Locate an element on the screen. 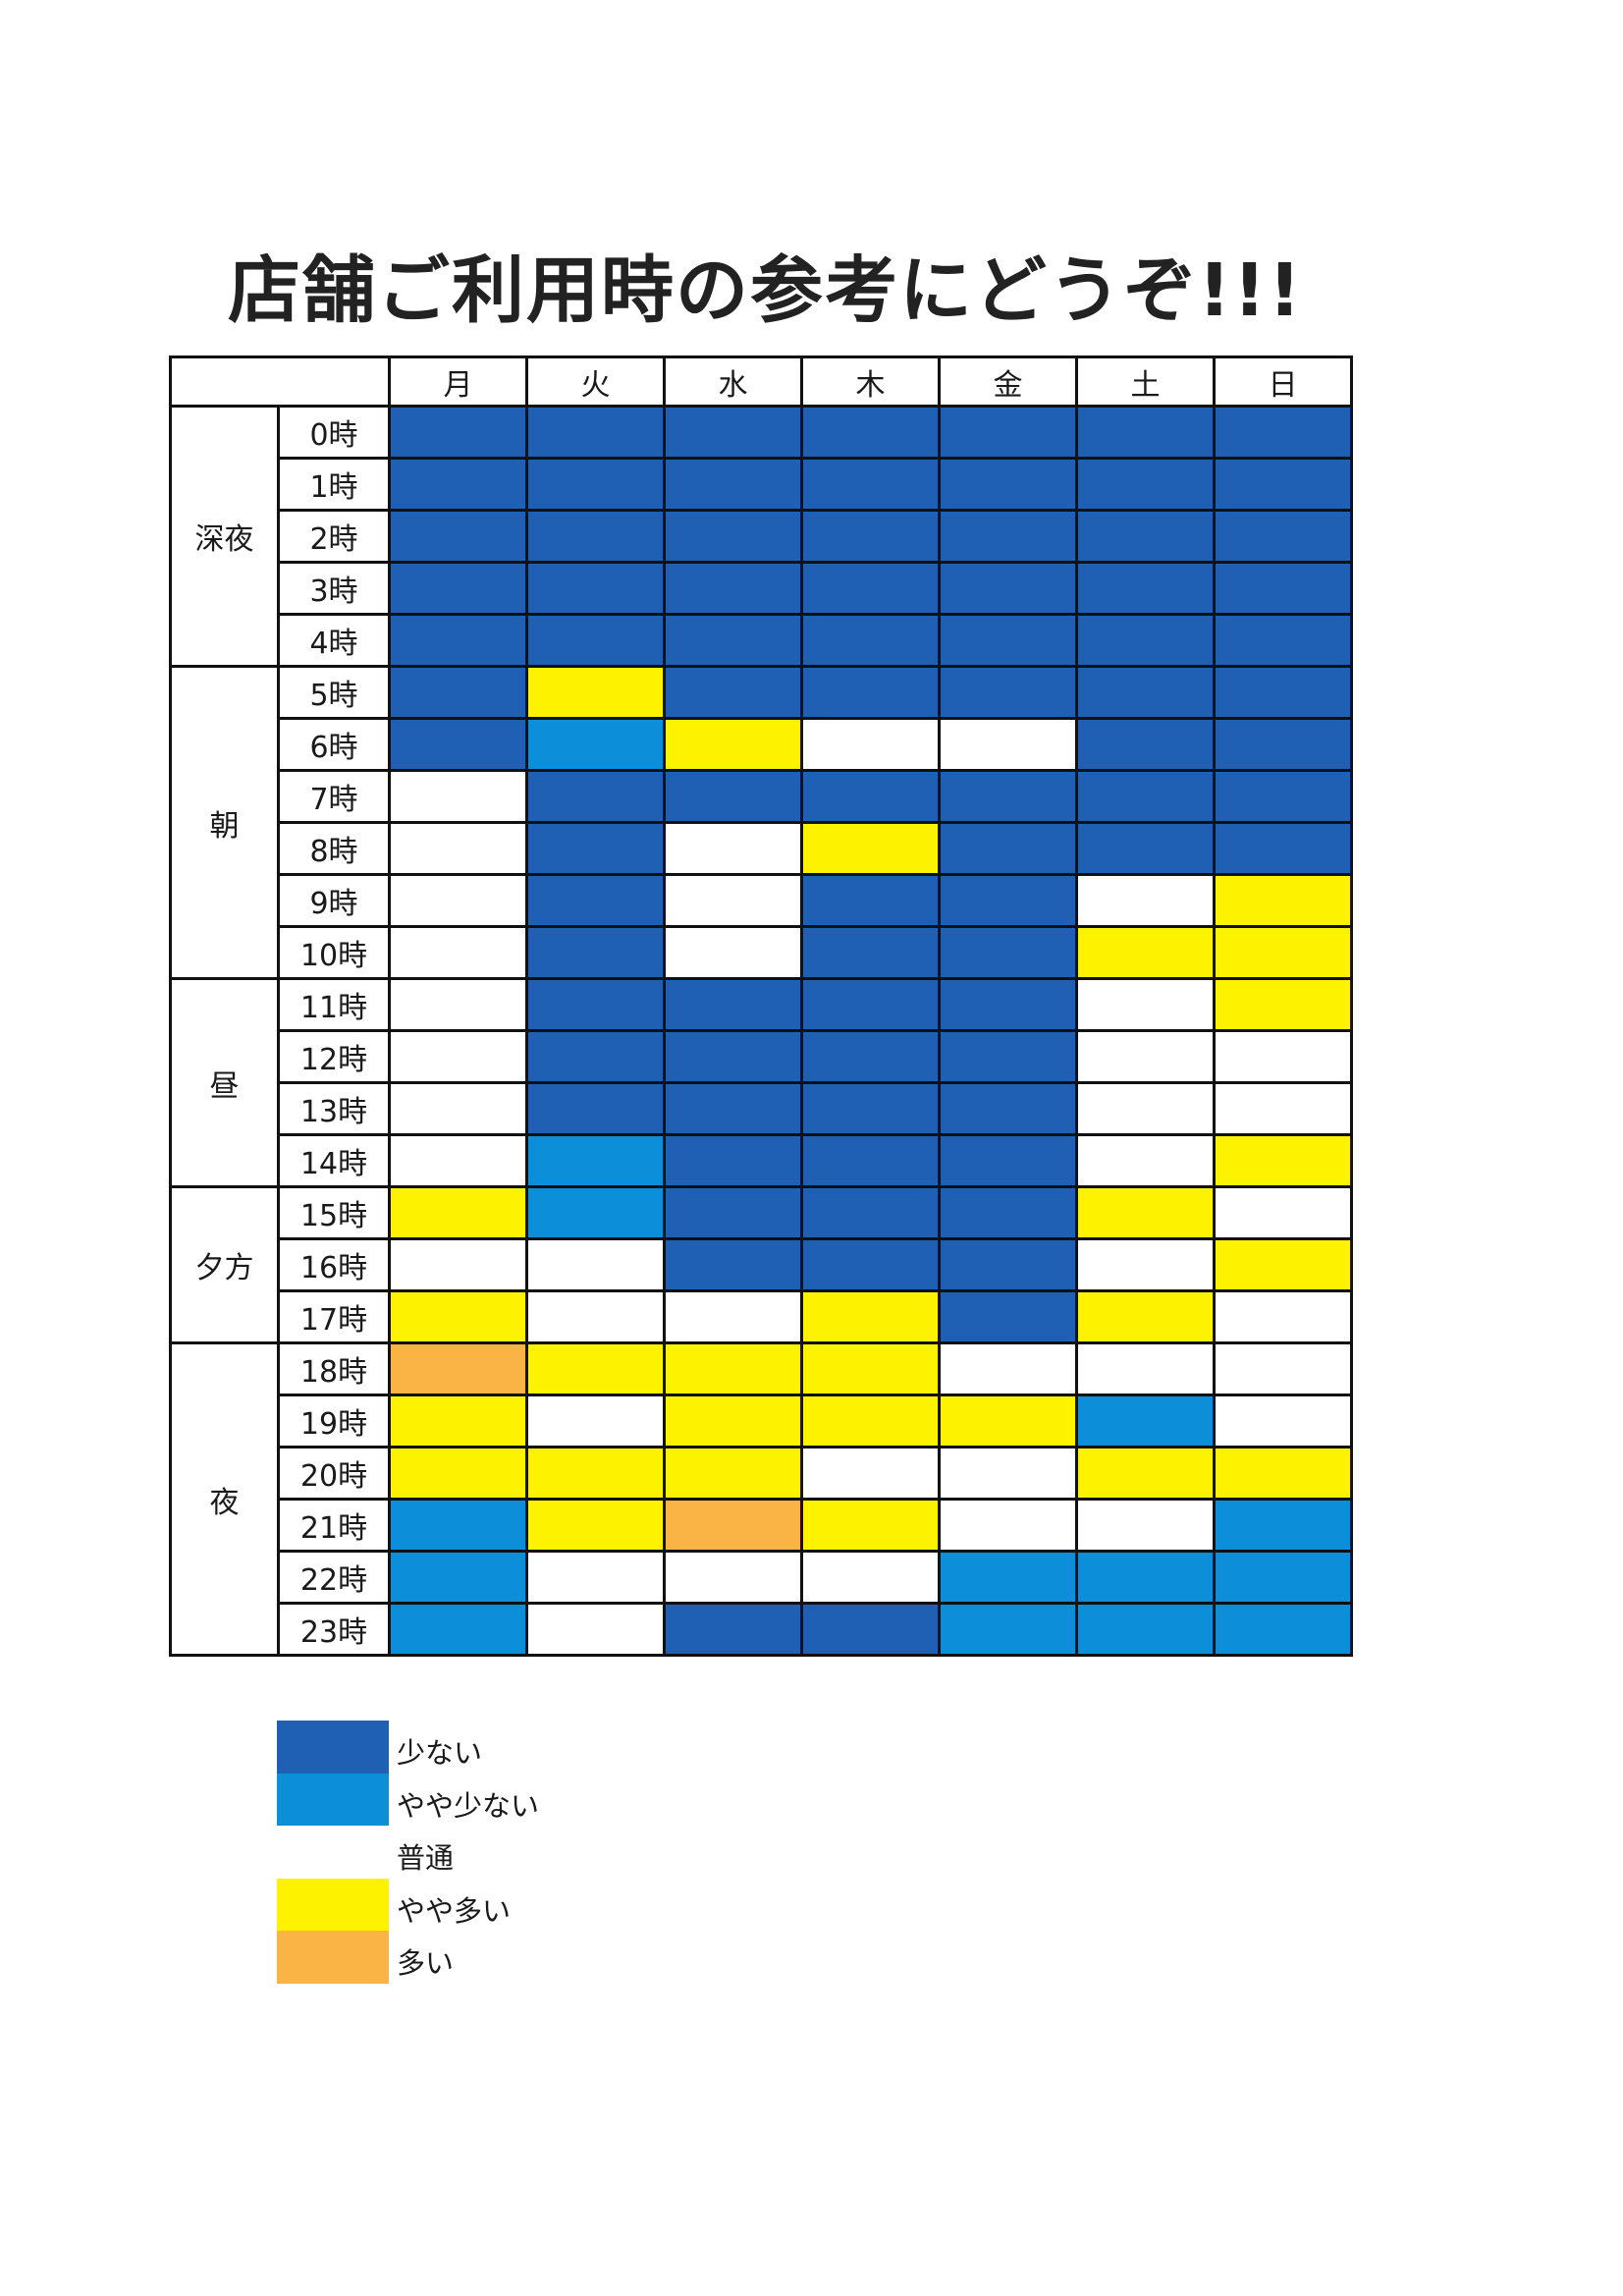  table-row: 20時 is located at coordinates (762, 1473).